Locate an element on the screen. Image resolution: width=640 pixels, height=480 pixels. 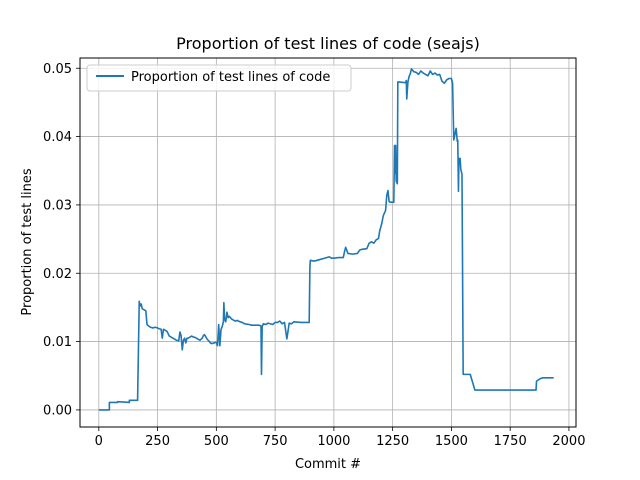
chart-title: Proportion of test lines of code (seajs) is located at coordinates (328, 43).